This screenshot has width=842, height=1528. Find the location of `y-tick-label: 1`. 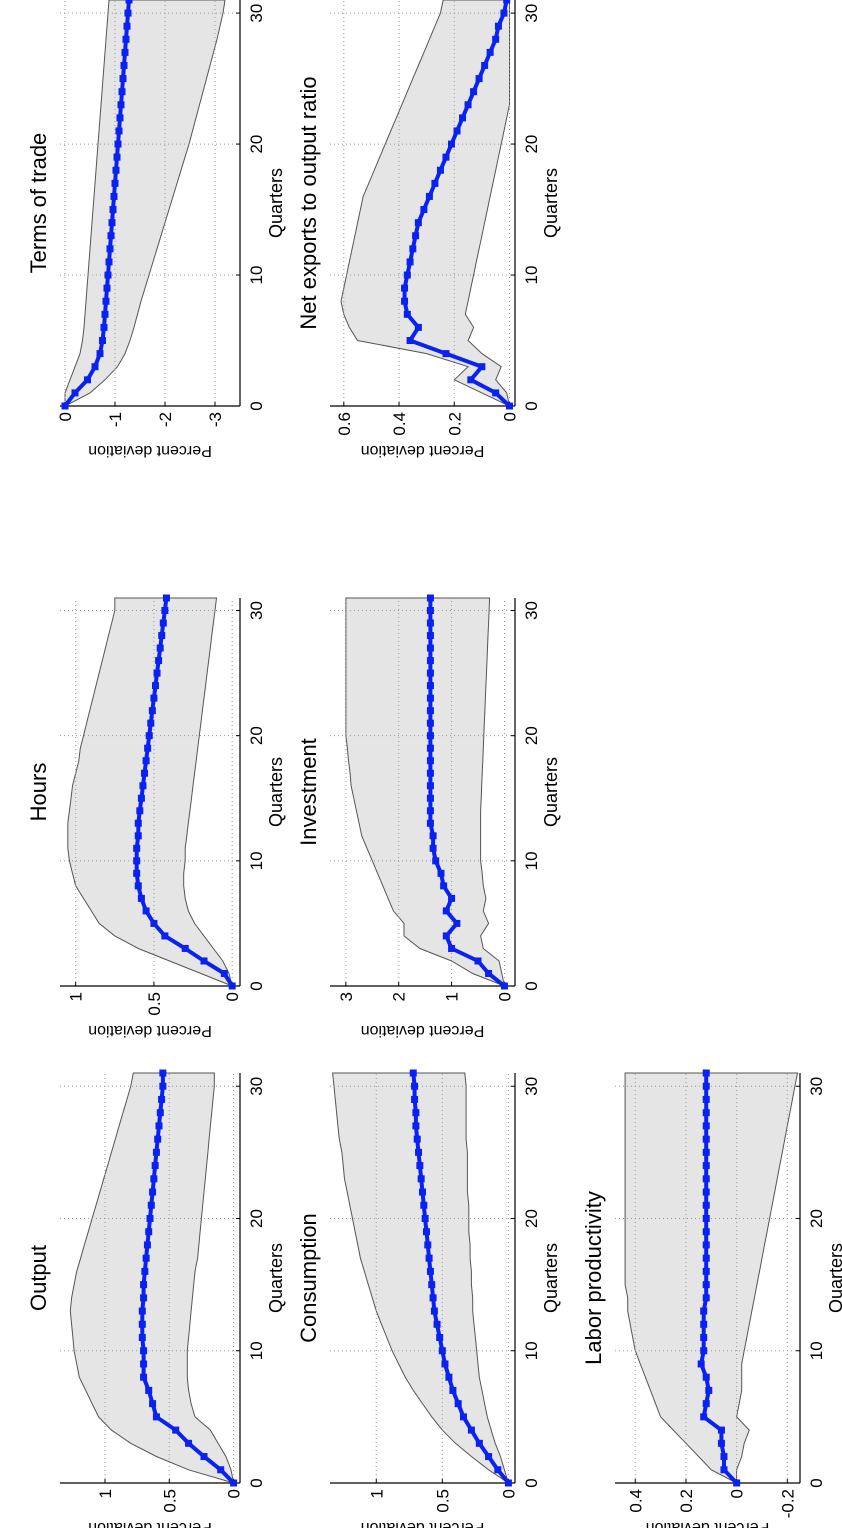

y-tick-label: 1 is located at coordinates (76, 996).